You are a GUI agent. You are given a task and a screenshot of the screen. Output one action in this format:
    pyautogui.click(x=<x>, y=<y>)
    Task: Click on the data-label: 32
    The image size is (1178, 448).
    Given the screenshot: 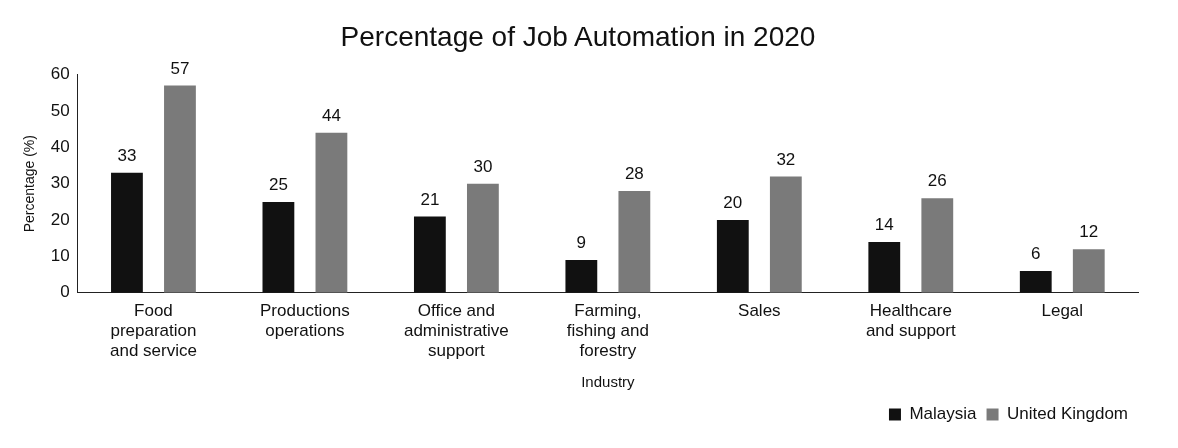 What is the action you would take?
    pyautogui.click(x=786, y=159)
    